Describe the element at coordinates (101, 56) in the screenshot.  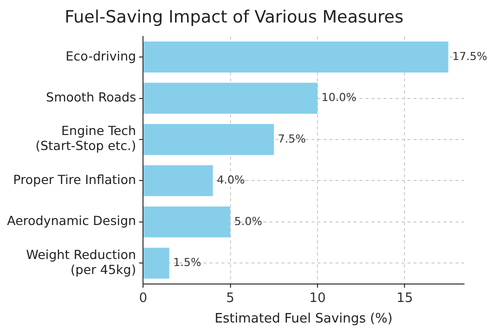
I see `y-tick-label: Eco-driving` at that location.